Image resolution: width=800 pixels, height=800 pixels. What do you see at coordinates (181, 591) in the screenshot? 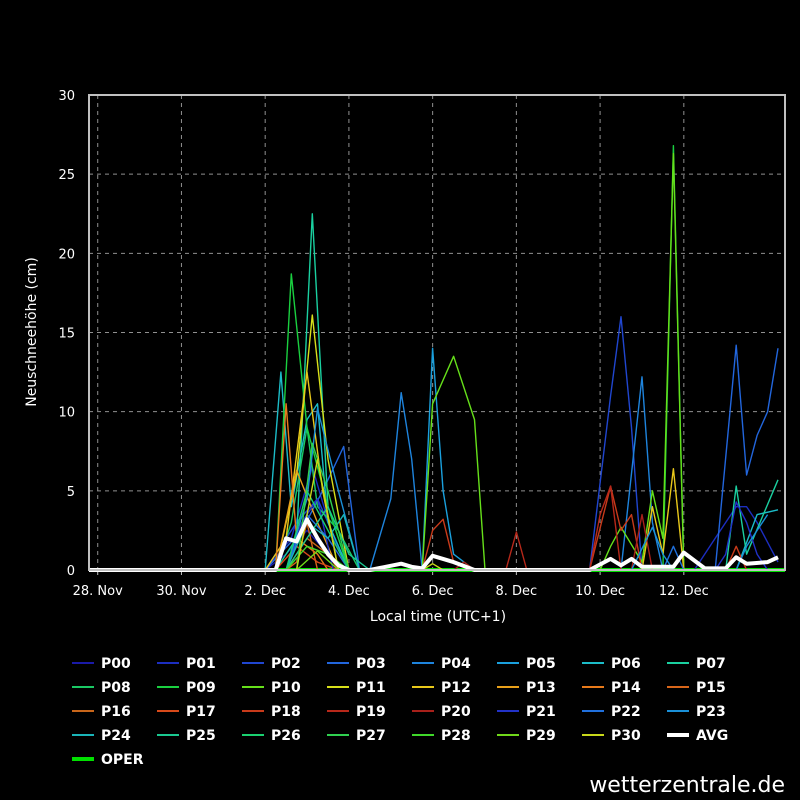
I see `x-tick-label: 30. Nov` at bounding box center [181, 591].